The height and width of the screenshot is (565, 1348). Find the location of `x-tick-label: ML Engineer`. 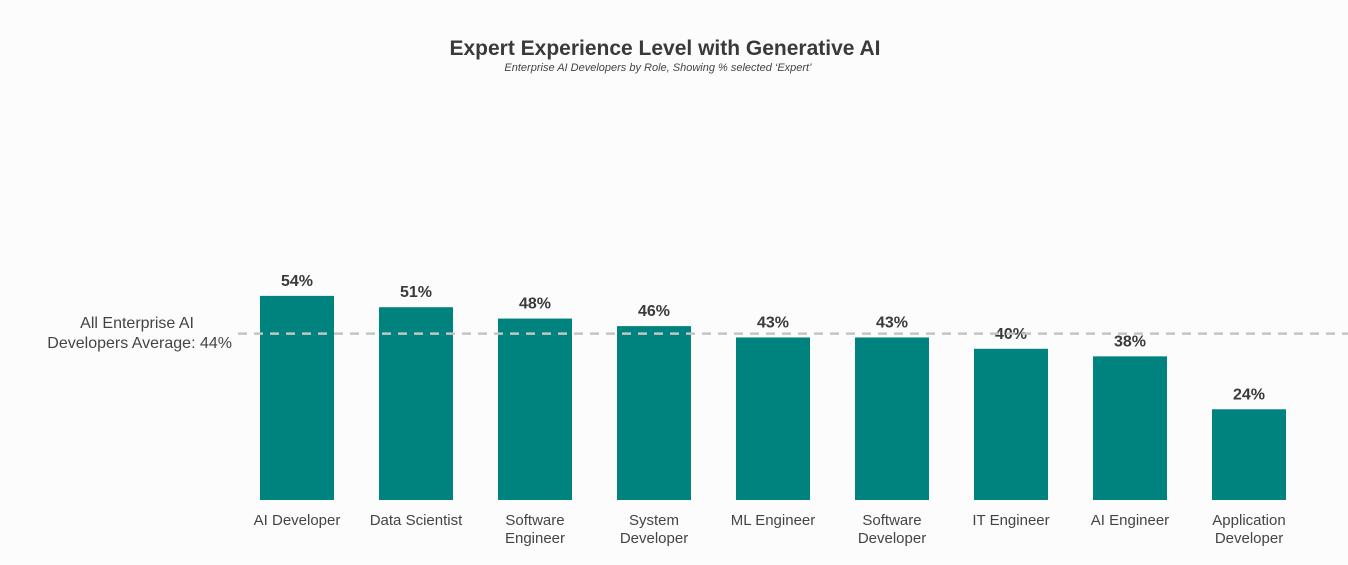

x-tick-label: ML Engineer is located at coordinates (773, 520).